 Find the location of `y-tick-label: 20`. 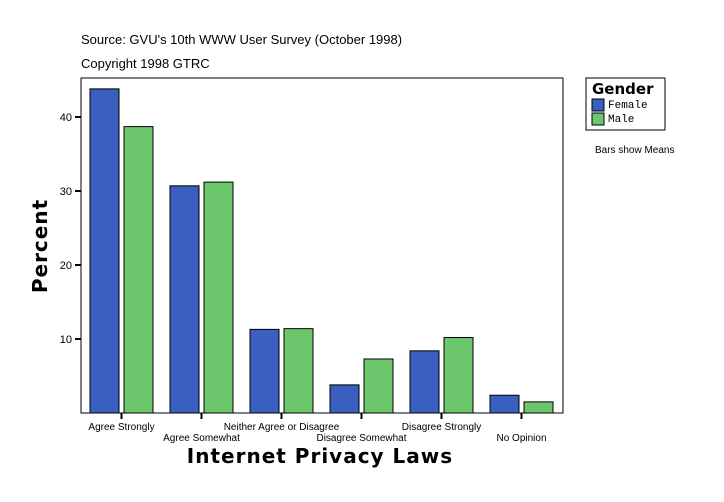

y-tick-label: 20 is located at coordinates (66, 266).